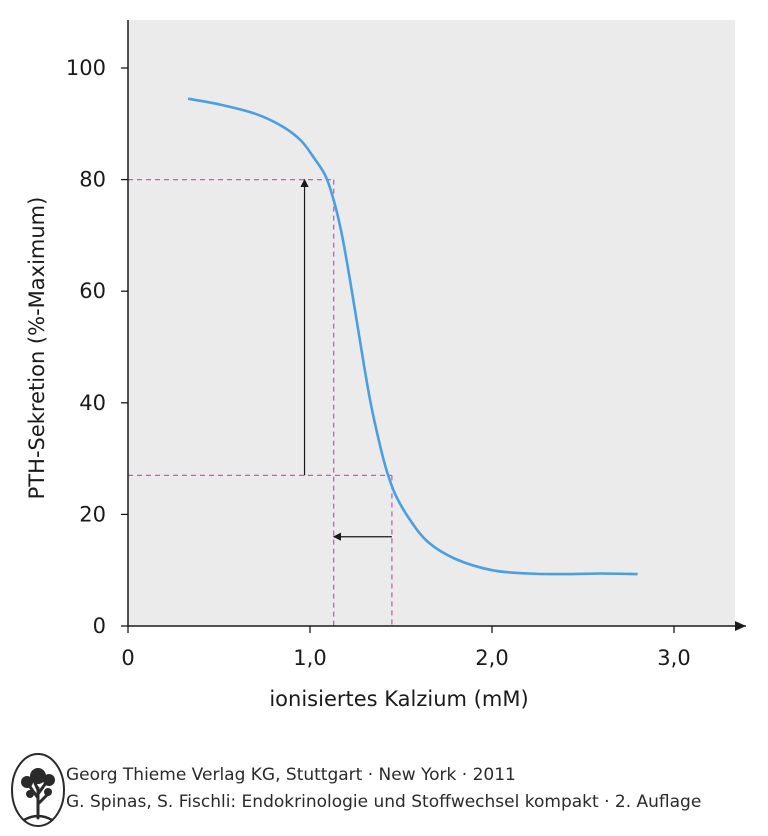 This screenshot has height=836, width=768. Describe the element at coordinates (740, 626) in the screenshot. I see `x-axis-arrowhead` at that location.